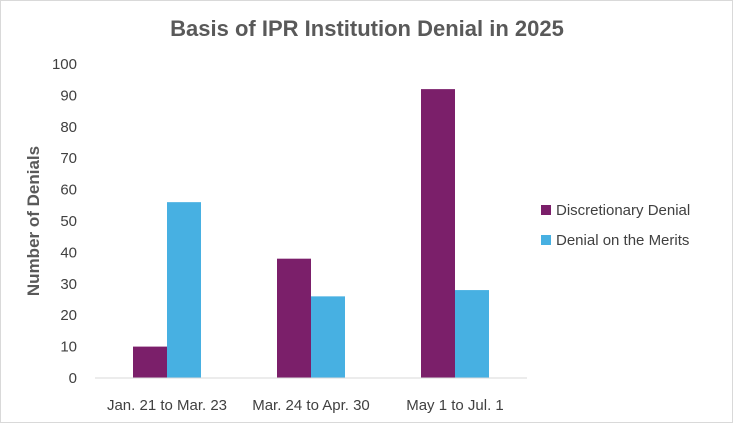 This screenshot has height=423, width=733. Describe the element at coordinates (623, 210) in the screenshot. I see `legend-label: Discretionary Denial` at that location.